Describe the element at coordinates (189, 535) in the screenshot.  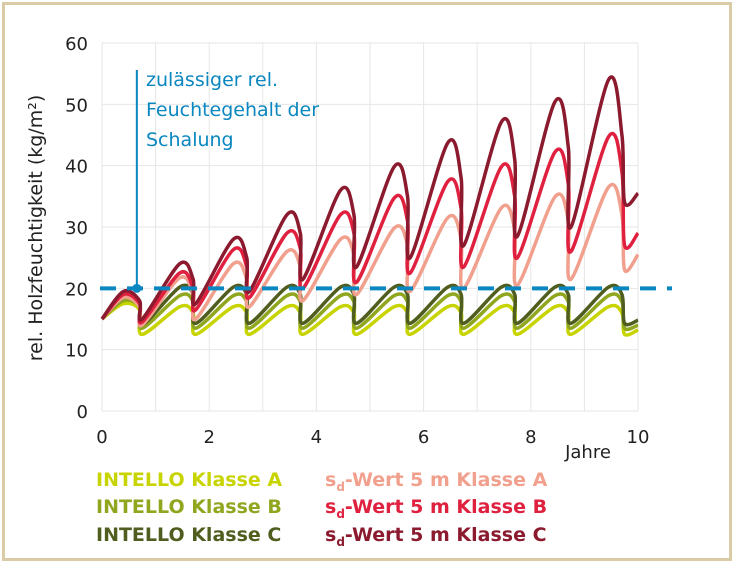
I see `legend-intello-c: INTELLO Klasse C` at that location.